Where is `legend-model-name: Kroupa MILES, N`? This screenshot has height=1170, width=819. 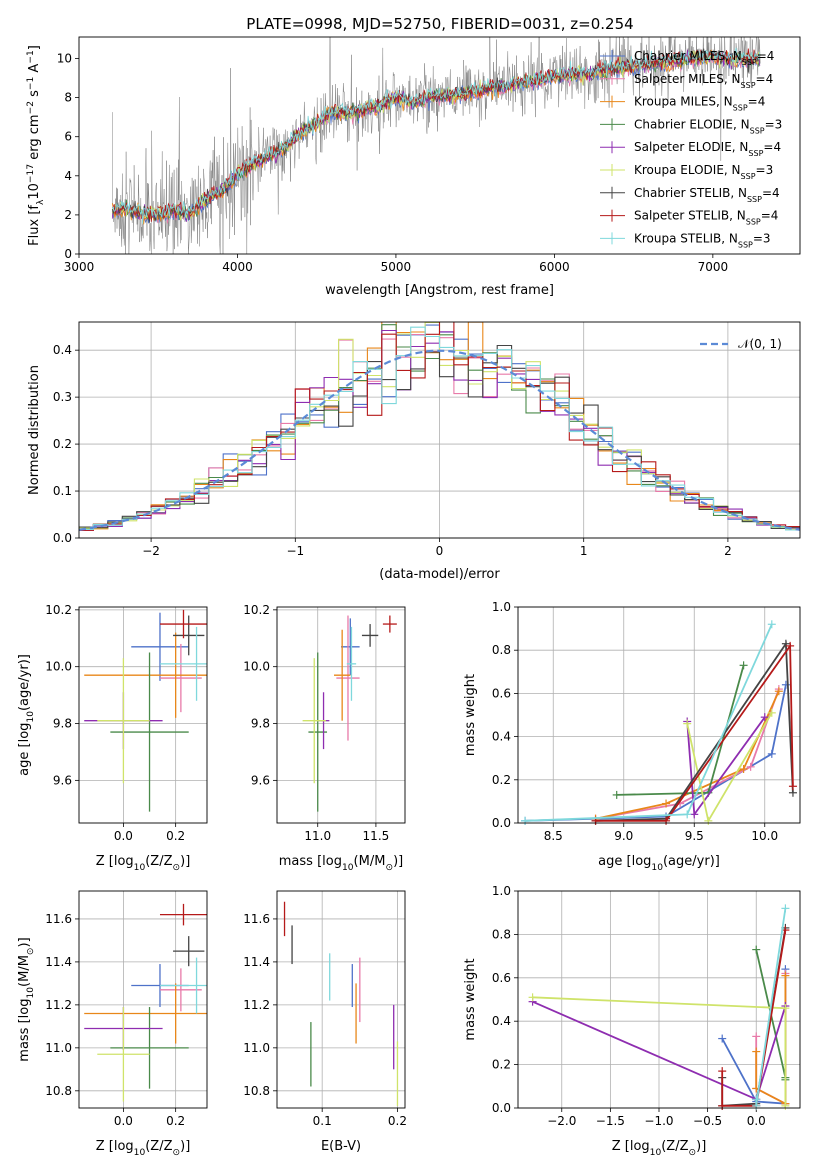 legend-model-name: Kroupa MILES, N is located at coordinates (683, 102).